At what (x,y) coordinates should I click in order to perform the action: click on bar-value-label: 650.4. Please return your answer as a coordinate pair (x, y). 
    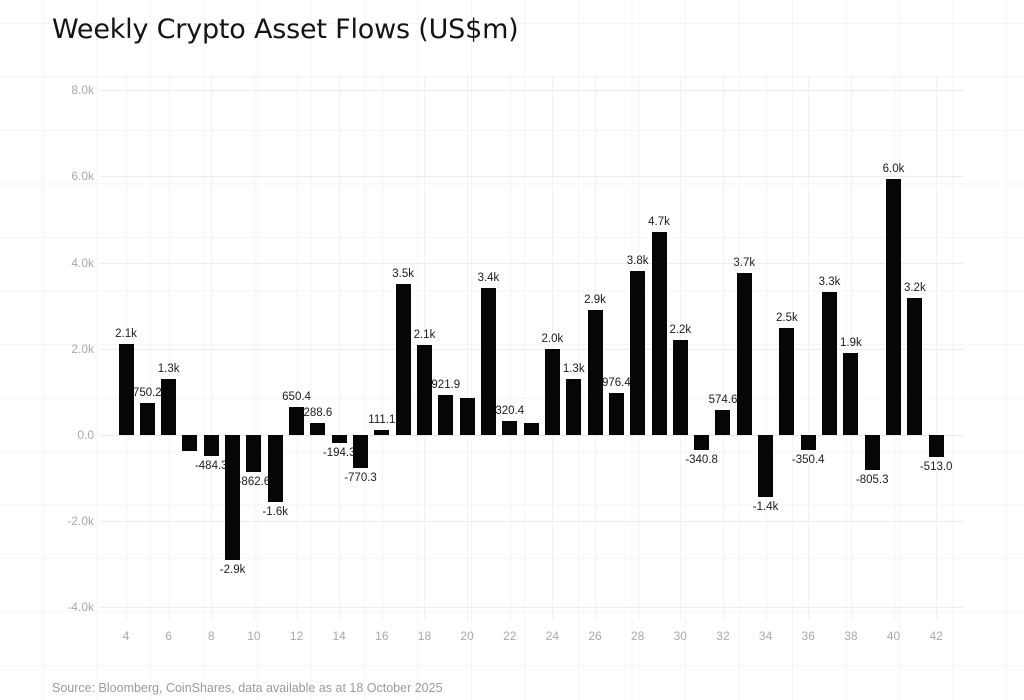
    Looking at the image, I should click on (296, 396).